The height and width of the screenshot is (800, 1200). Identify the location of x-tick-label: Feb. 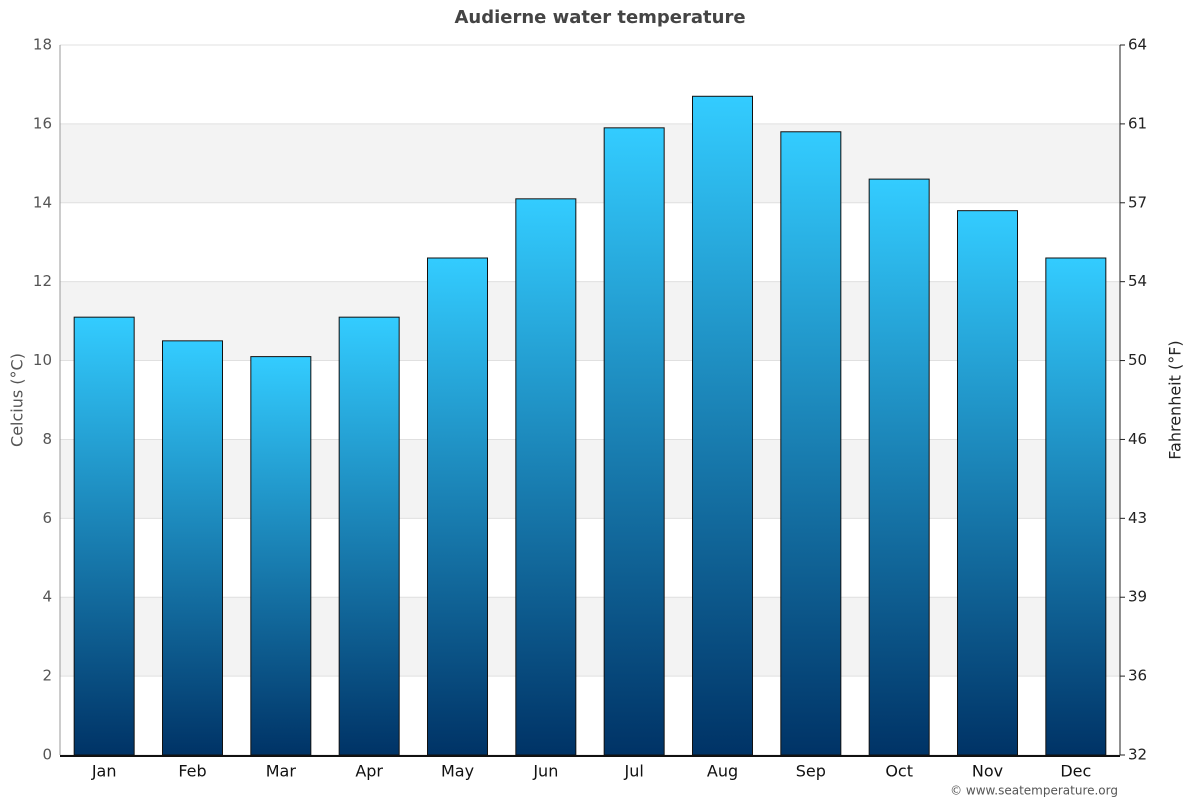
(192, 771).